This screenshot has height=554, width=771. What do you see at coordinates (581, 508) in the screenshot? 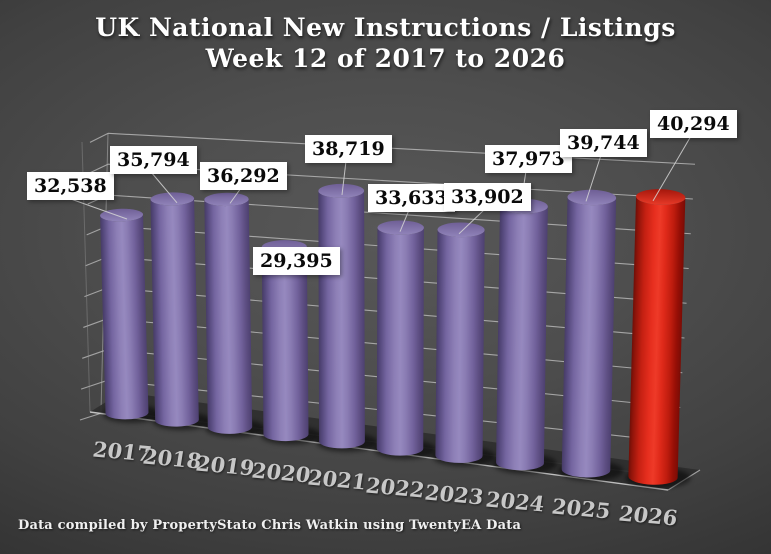
I see `category-label-2025: 2025` at bounding box center [581, 508].